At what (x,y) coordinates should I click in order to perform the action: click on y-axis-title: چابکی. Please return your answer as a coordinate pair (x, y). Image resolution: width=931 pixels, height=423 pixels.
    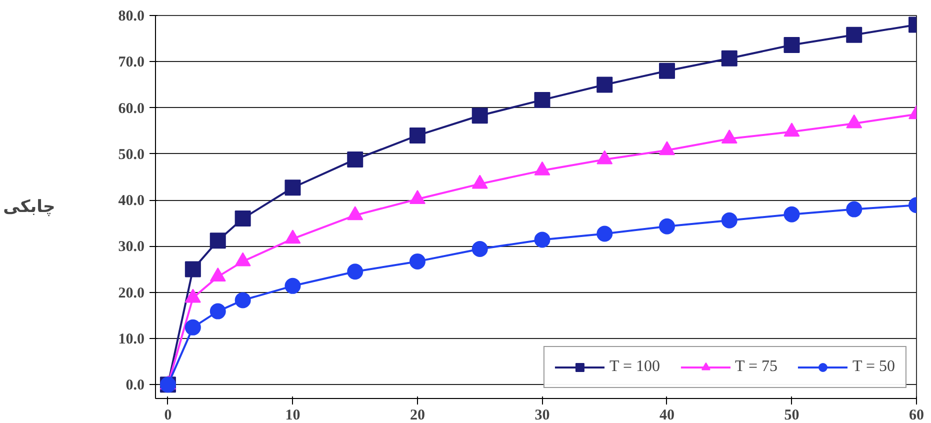
    Looking at the image, I should click on (29, 207).